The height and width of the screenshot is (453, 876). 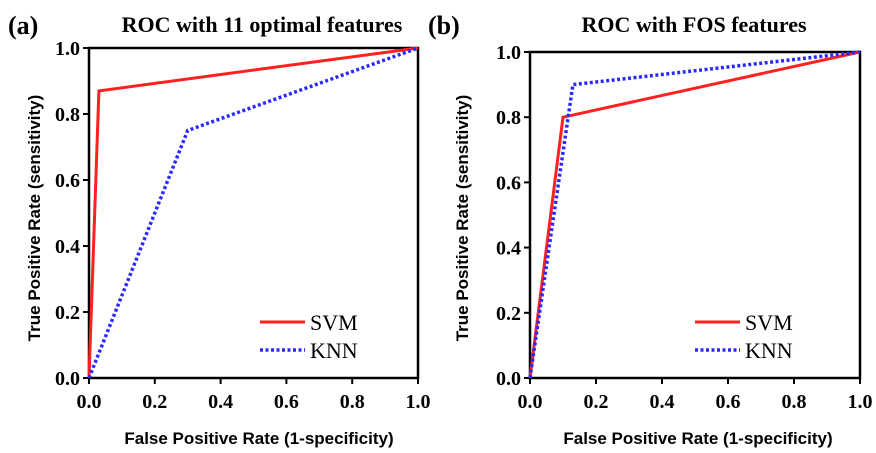 I want to click on panel-label: (a), so click(x=23, y=25).